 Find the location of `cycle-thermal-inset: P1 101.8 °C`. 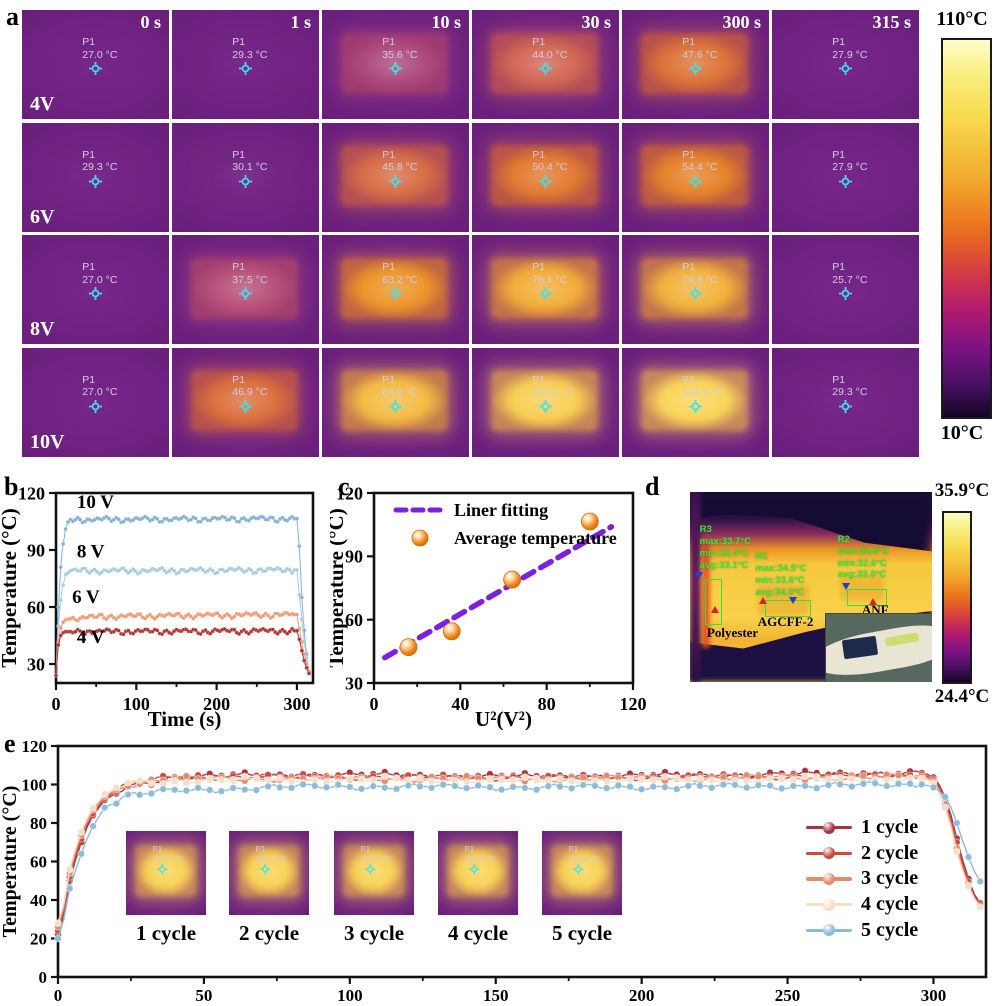

cycle-thermal-inset: P1 101.8 °C is located at coordinates (582, 873).